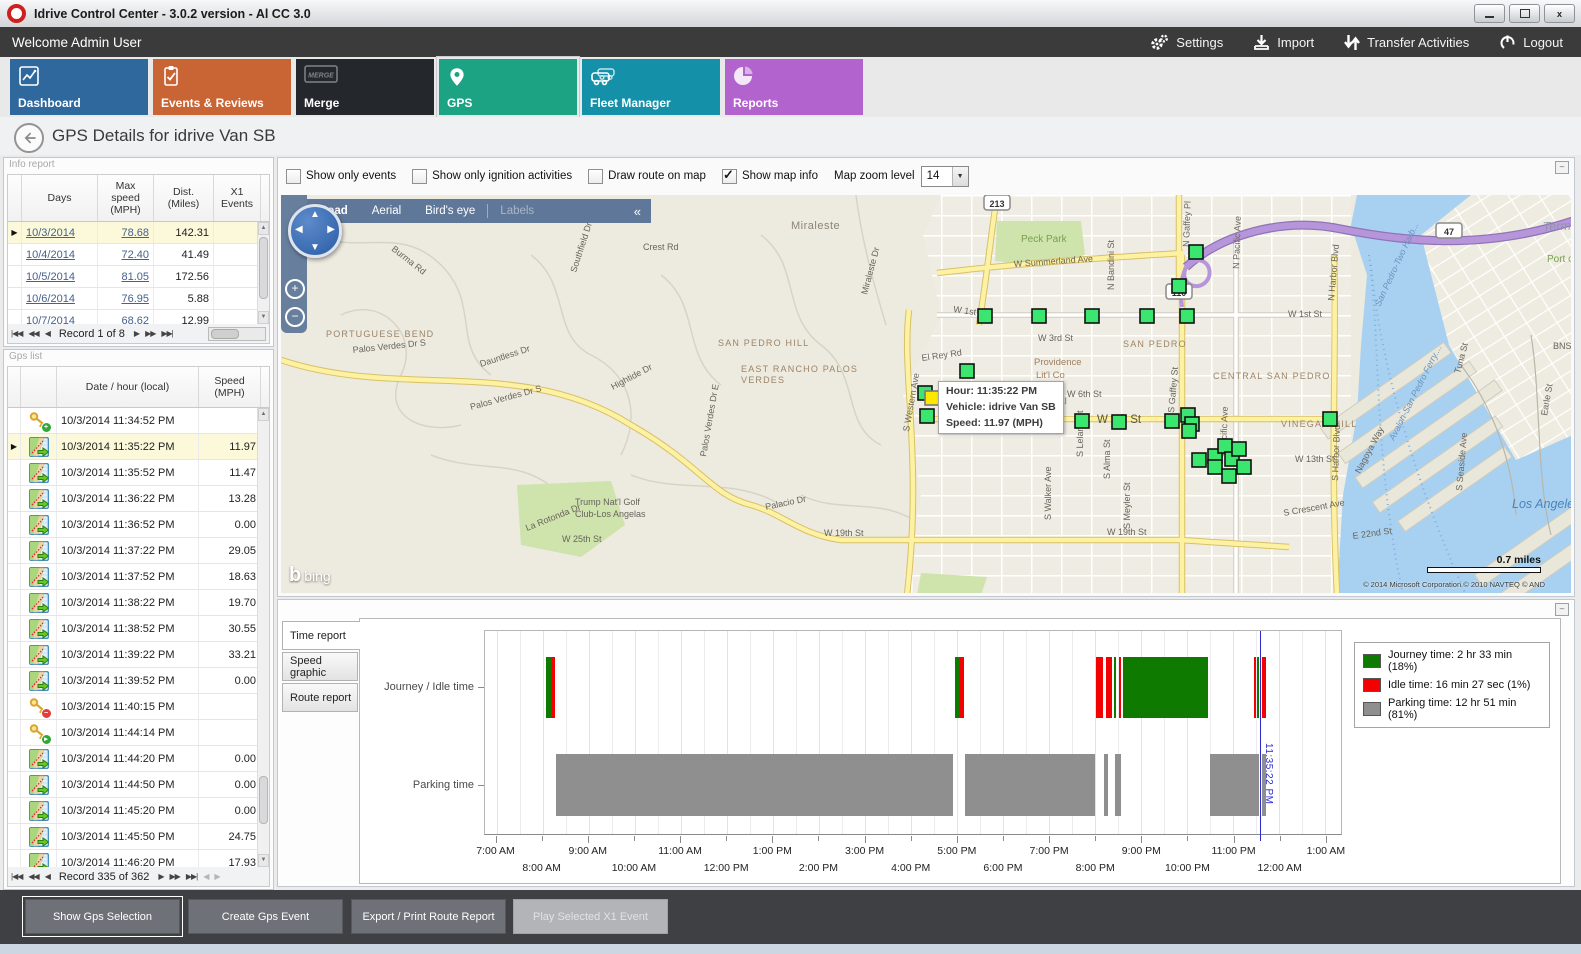 The width and height of the screenshot is (1581, 954). What do you see at coordinates (47, 333) in the screenshot?
I see `pager-prev-icon: ◀` at bounding box center [47, 333].